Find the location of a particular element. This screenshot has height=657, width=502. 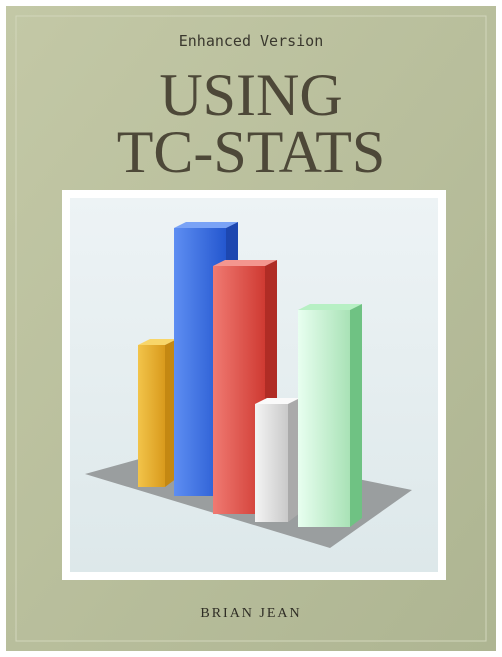

subtitle: Enhanced Version is located at coordinates (251, 41).